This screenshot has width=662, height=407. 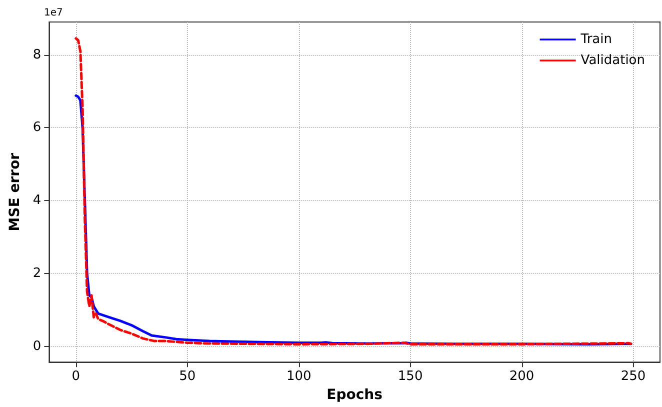 What do you see at coordinates (37, 346) in the screenshot?
I see `y-tick-label: 0` at bounding box center [37, 346].